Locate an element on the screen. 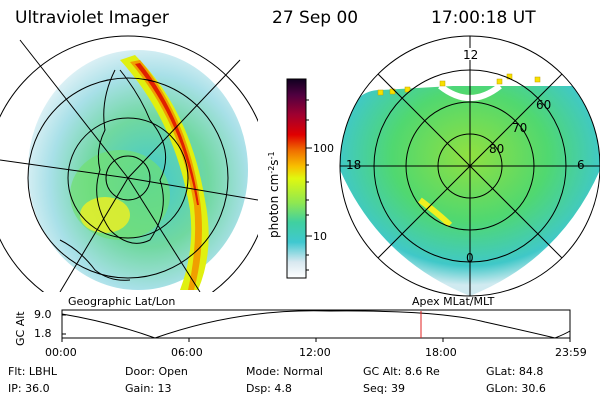 The image size is (600, 400). orbit-xtick-1800: 18:00 is located at coordinates (441, 352).